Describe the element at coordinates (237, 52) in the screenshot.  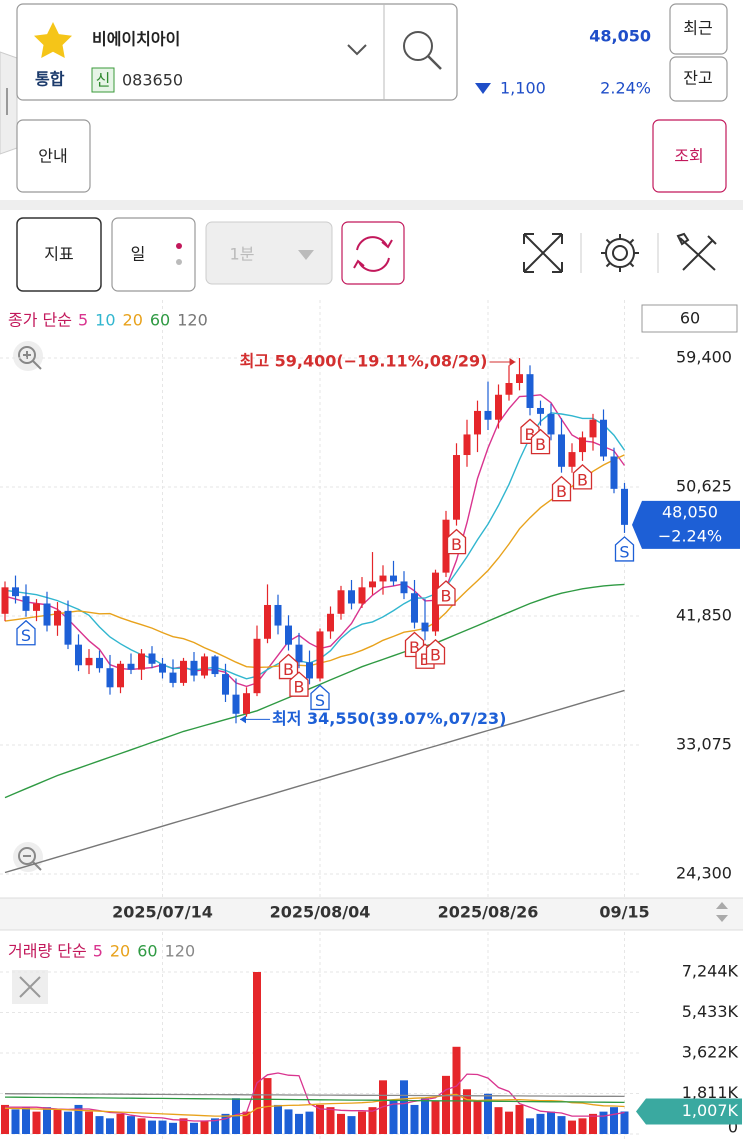
I see `stock-box` at that location.